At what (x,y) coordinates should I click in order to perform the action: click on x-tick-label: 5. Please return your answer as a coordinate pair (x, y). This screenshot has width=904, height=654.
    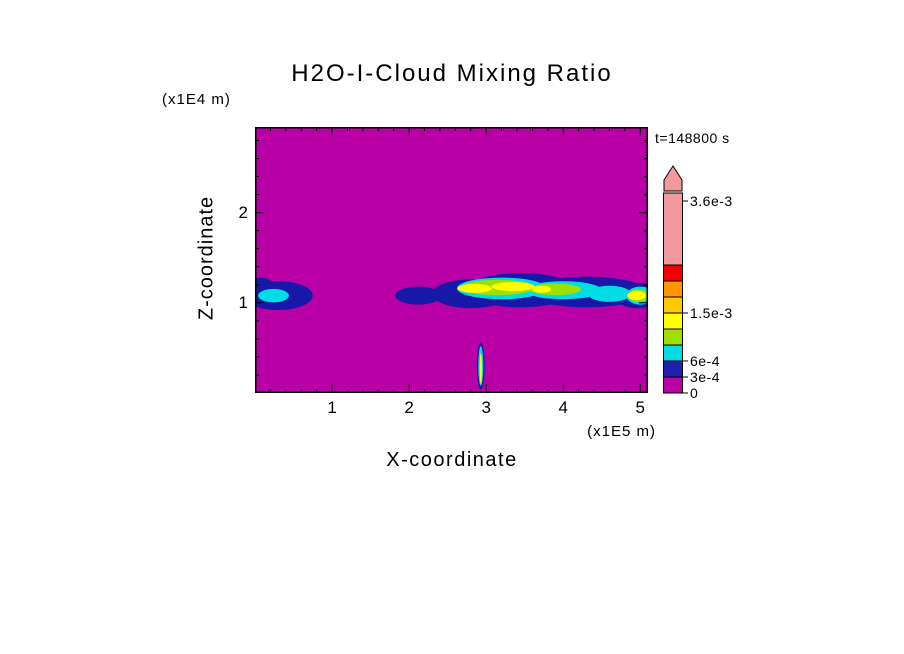
    Looking at the image, I should click on (640, 407).